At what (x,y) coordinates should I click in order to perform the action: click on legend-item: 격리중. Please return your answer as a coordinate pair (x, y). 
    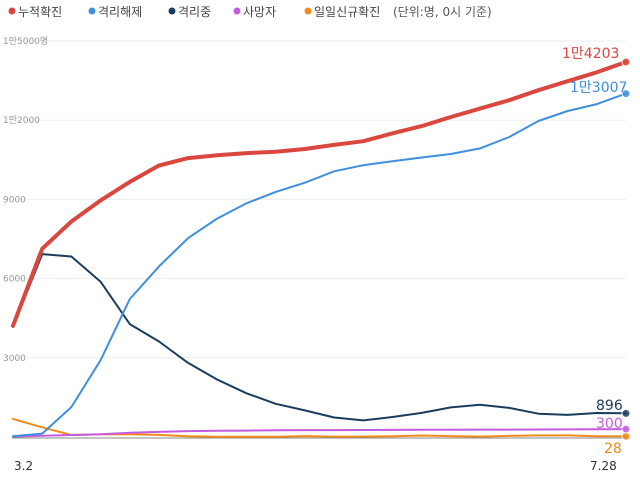
    Looking at the image, I should click on (189, 12).